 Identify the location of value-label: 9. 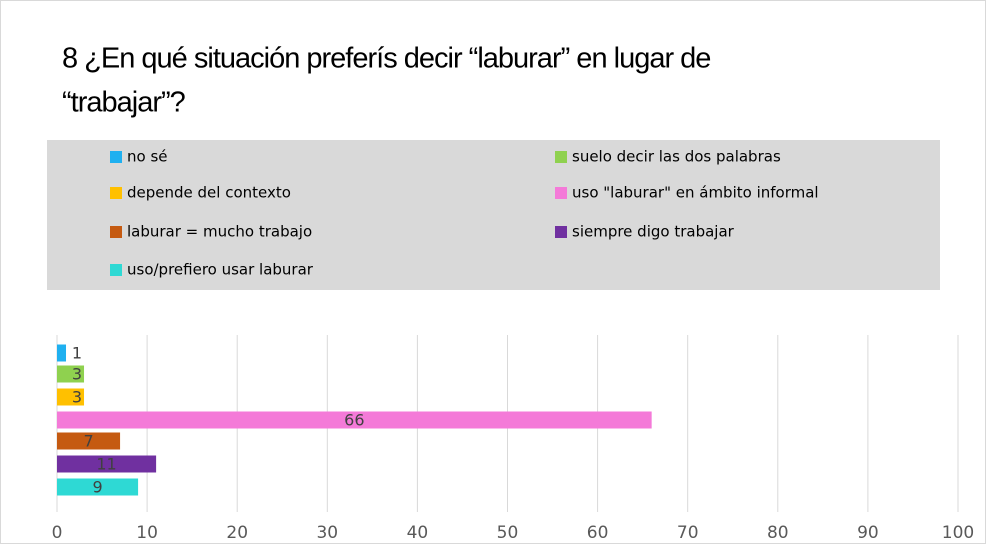
(97, 487).